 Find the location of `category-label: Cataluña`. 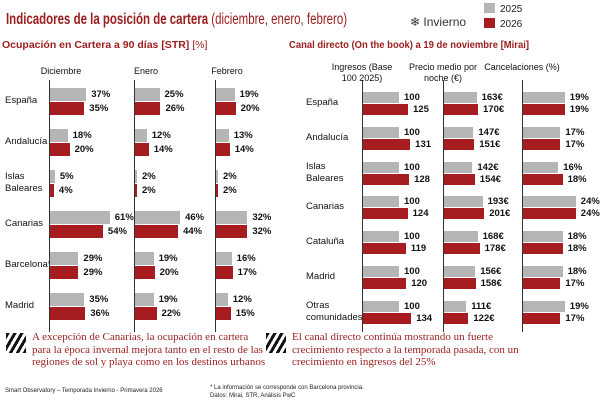

category-label: Cataluña is located at coordinates (325, 242).